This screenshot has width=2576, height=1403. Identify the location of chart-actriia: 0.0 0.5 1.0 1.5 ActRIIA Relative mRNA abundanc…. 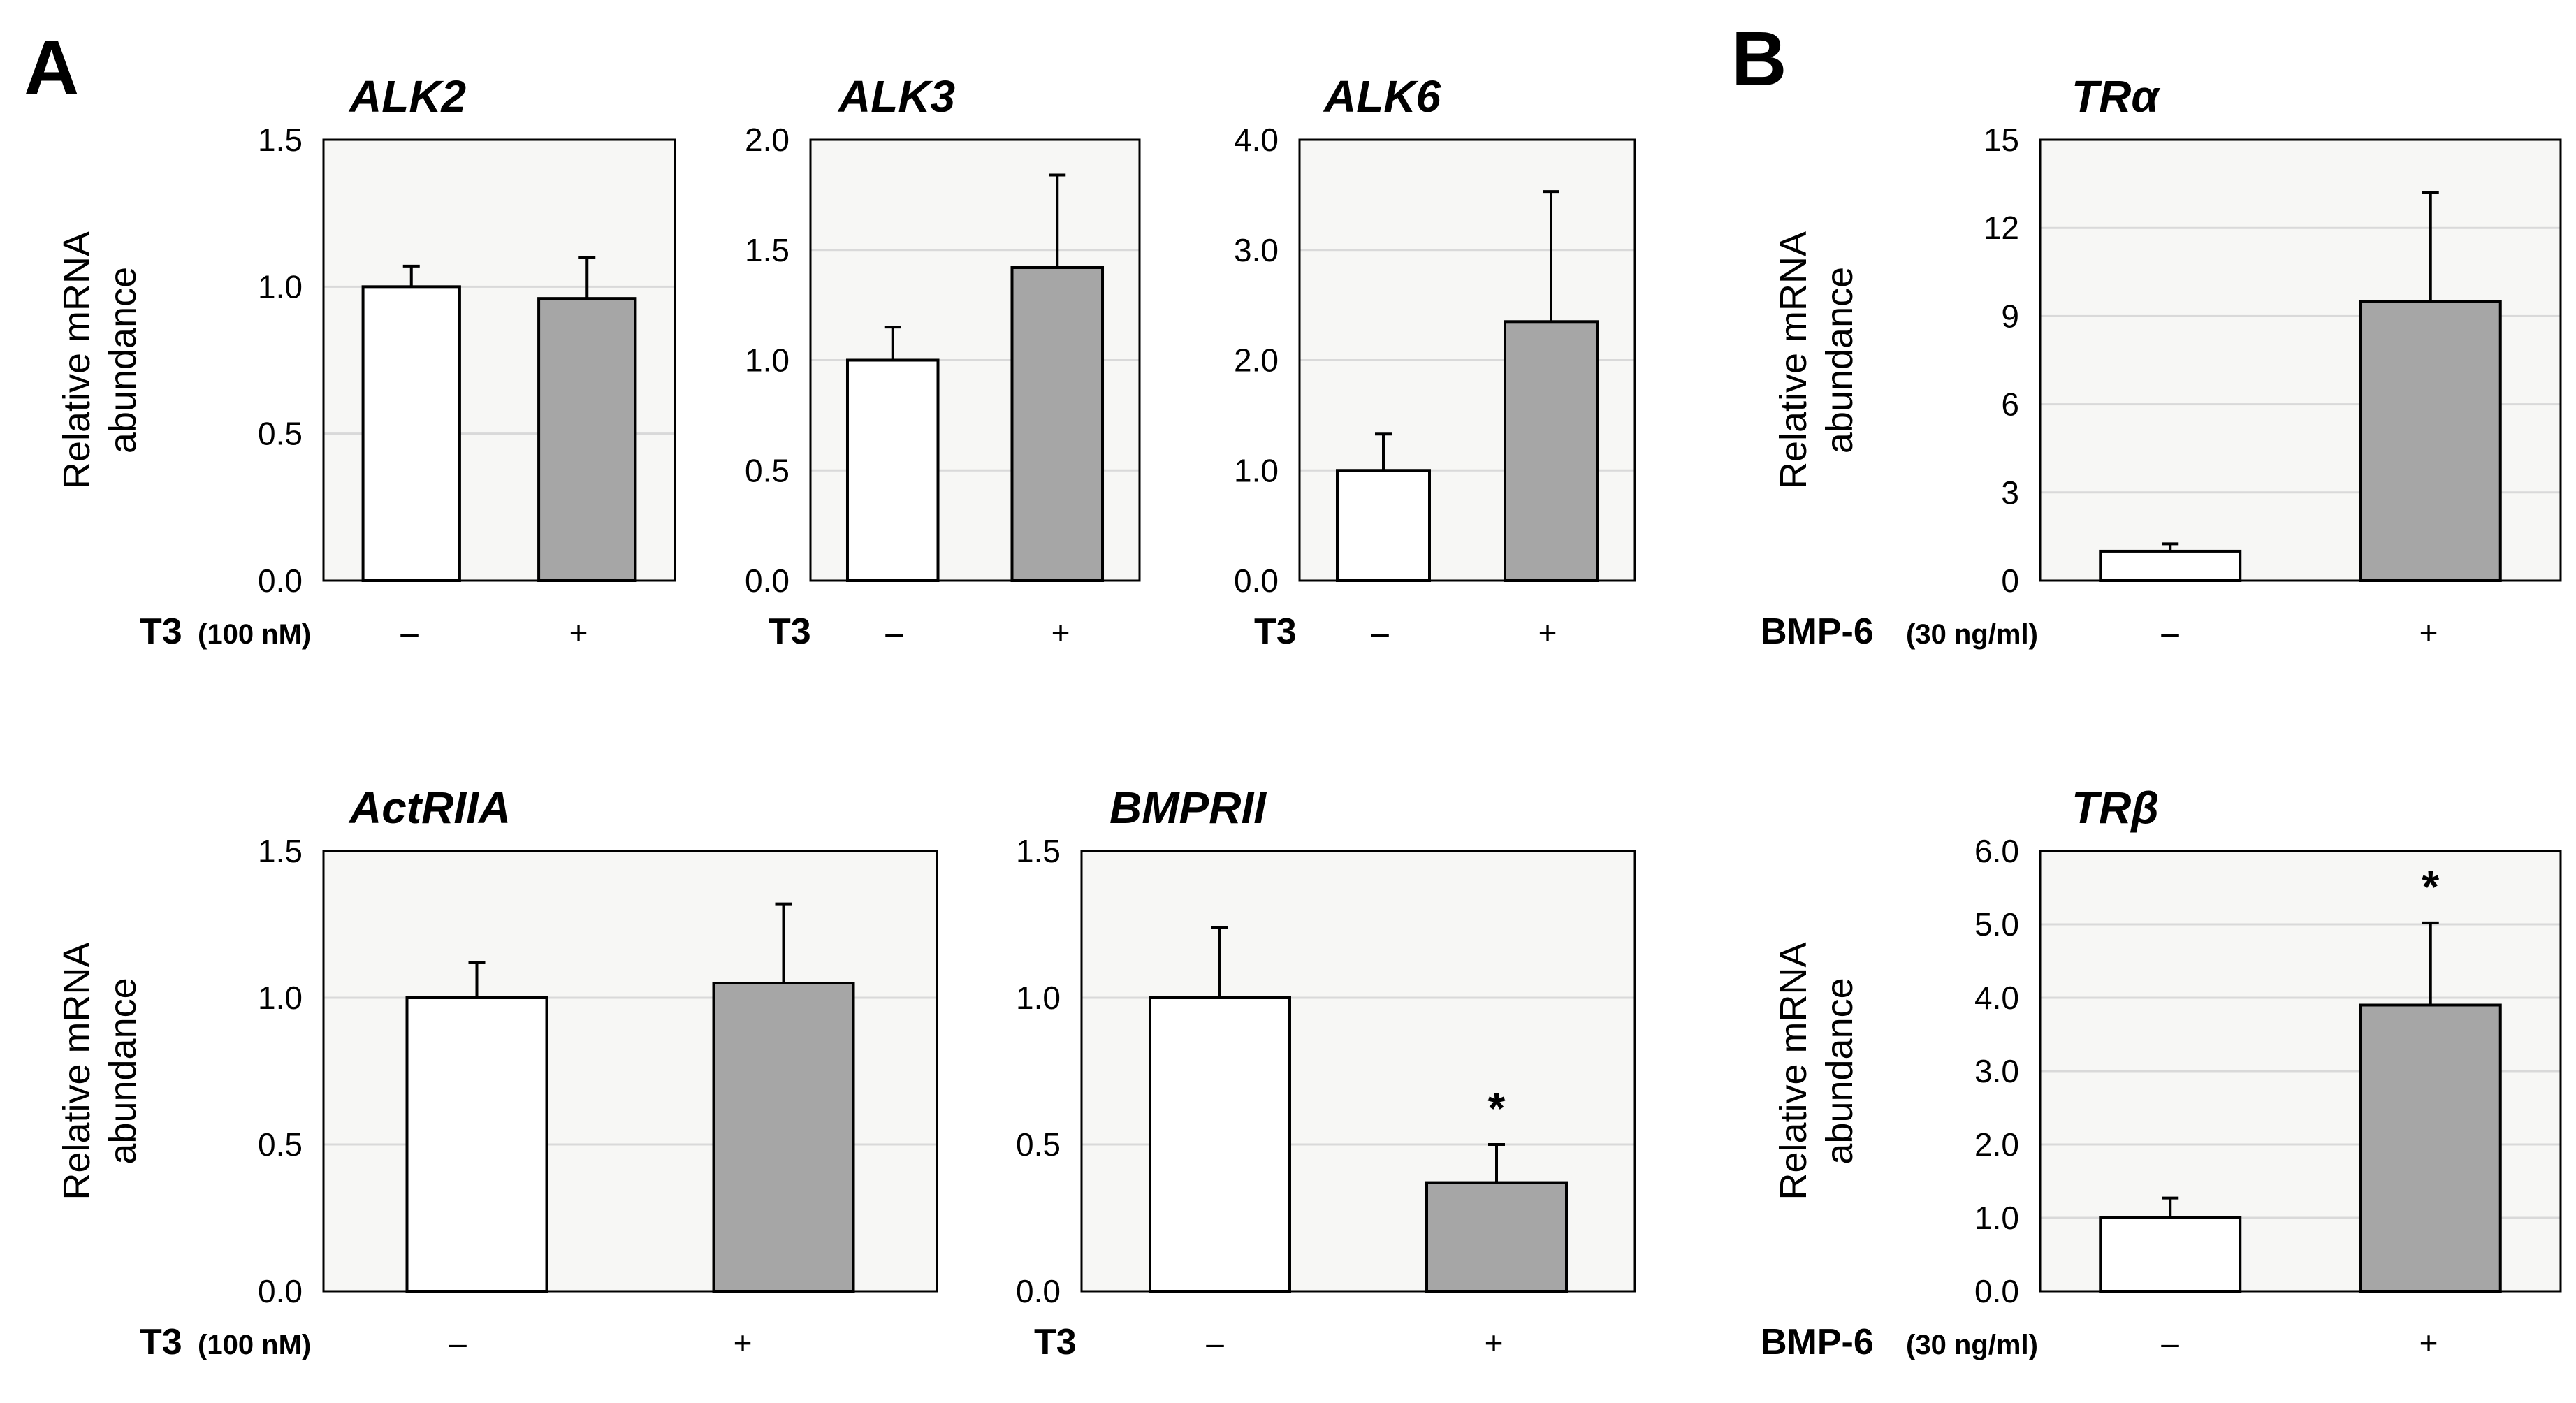
(497, 1073).